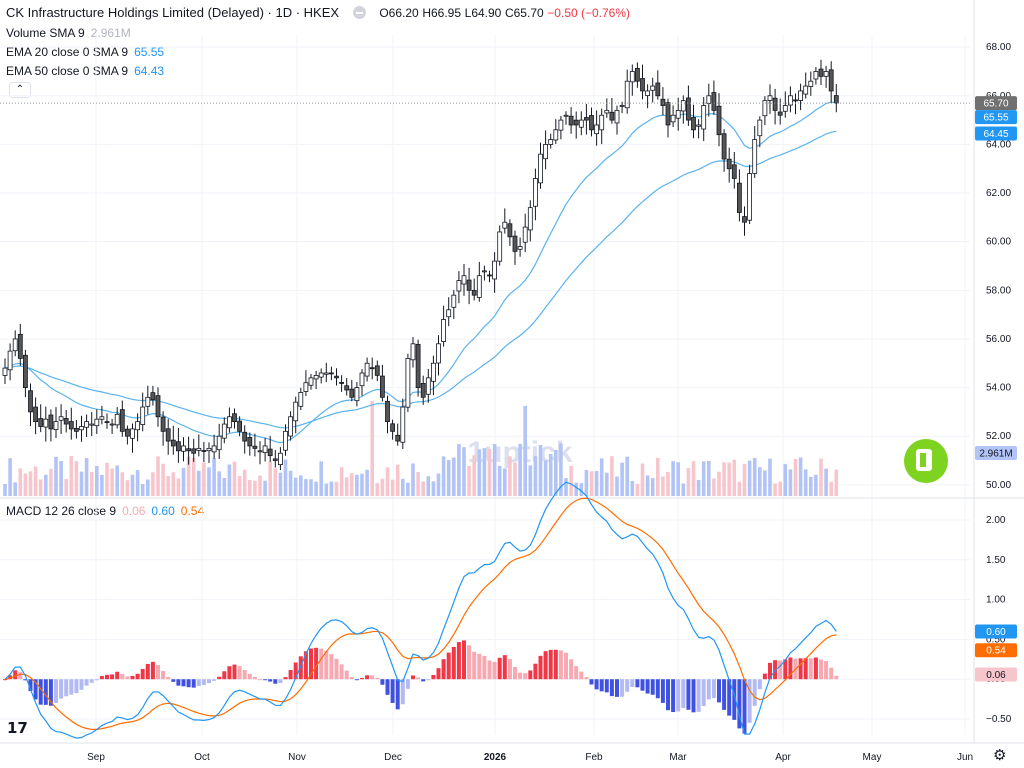  I want to click on legend-macd: MACD 12 26 close 9 0.06 0.60 0.54, so click(105, 511).